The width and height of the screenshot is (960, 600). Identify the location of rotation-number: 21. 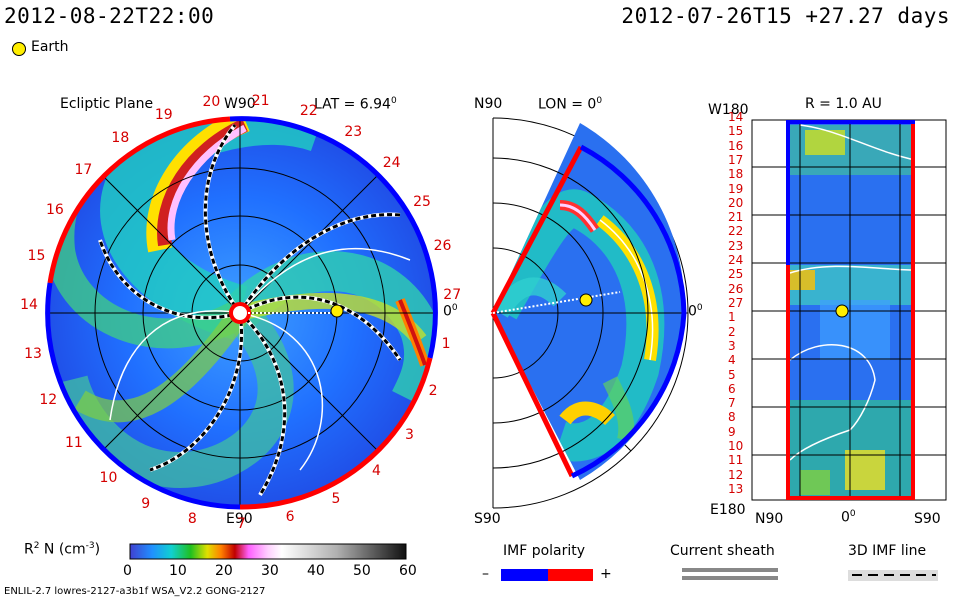
(260, 100).